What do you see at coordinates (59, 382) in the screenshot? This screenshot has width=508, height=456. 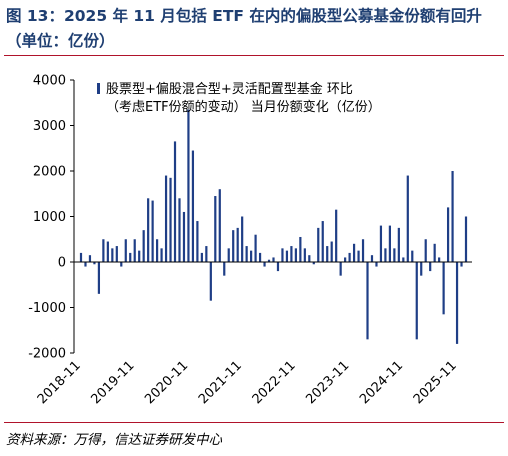 I see `x-tick-label: 2018-11` at bounding box center [59, 382].